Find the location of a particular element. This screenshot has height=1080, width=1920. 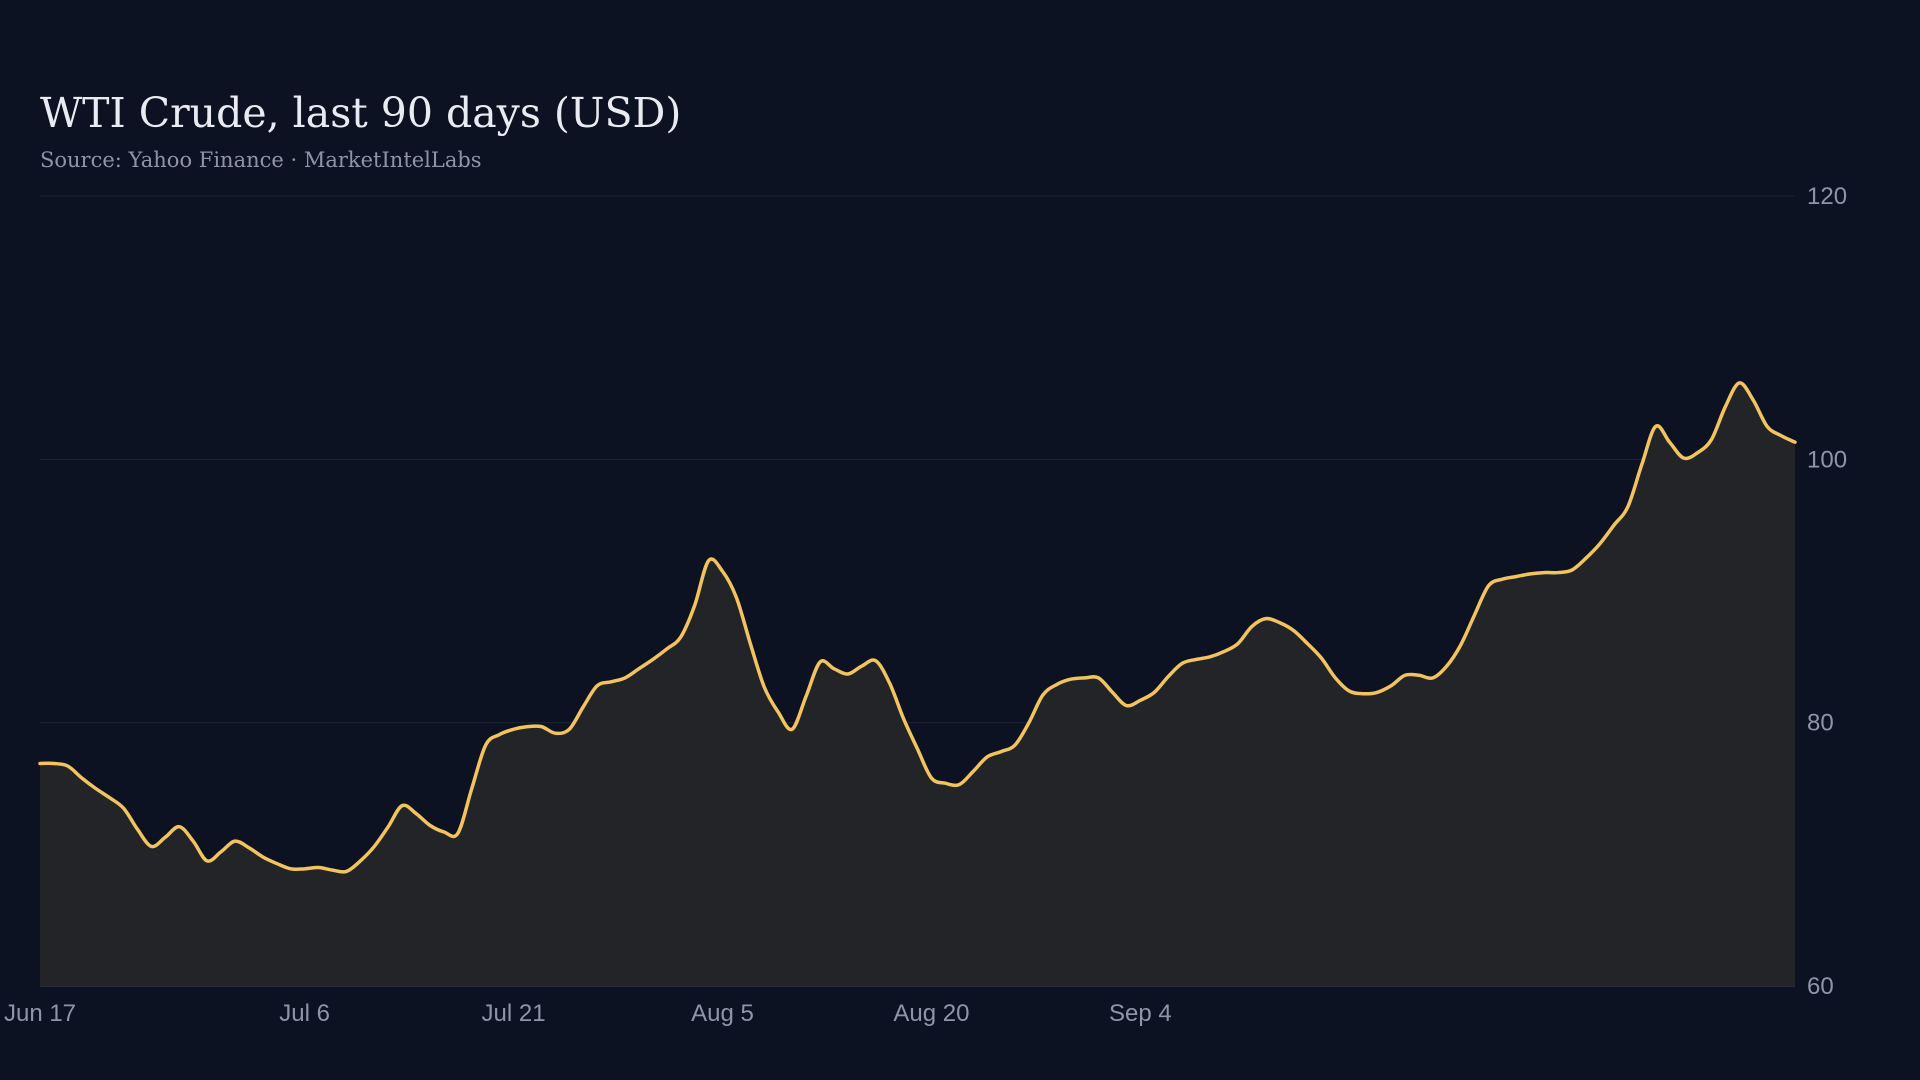

x-tick-label-1: Jul 6 is located at coordinates (304, 1013).